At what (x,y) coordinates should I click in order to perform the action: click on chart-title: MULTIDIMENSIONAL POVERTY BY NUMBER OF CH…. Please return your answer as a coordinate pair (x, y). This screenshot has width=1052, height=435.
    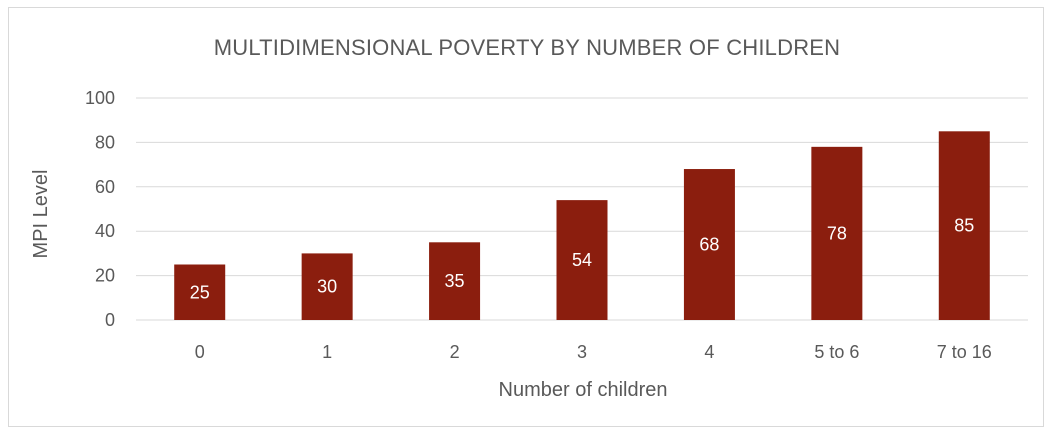
    Looking at the image, I should click on (527, 47).